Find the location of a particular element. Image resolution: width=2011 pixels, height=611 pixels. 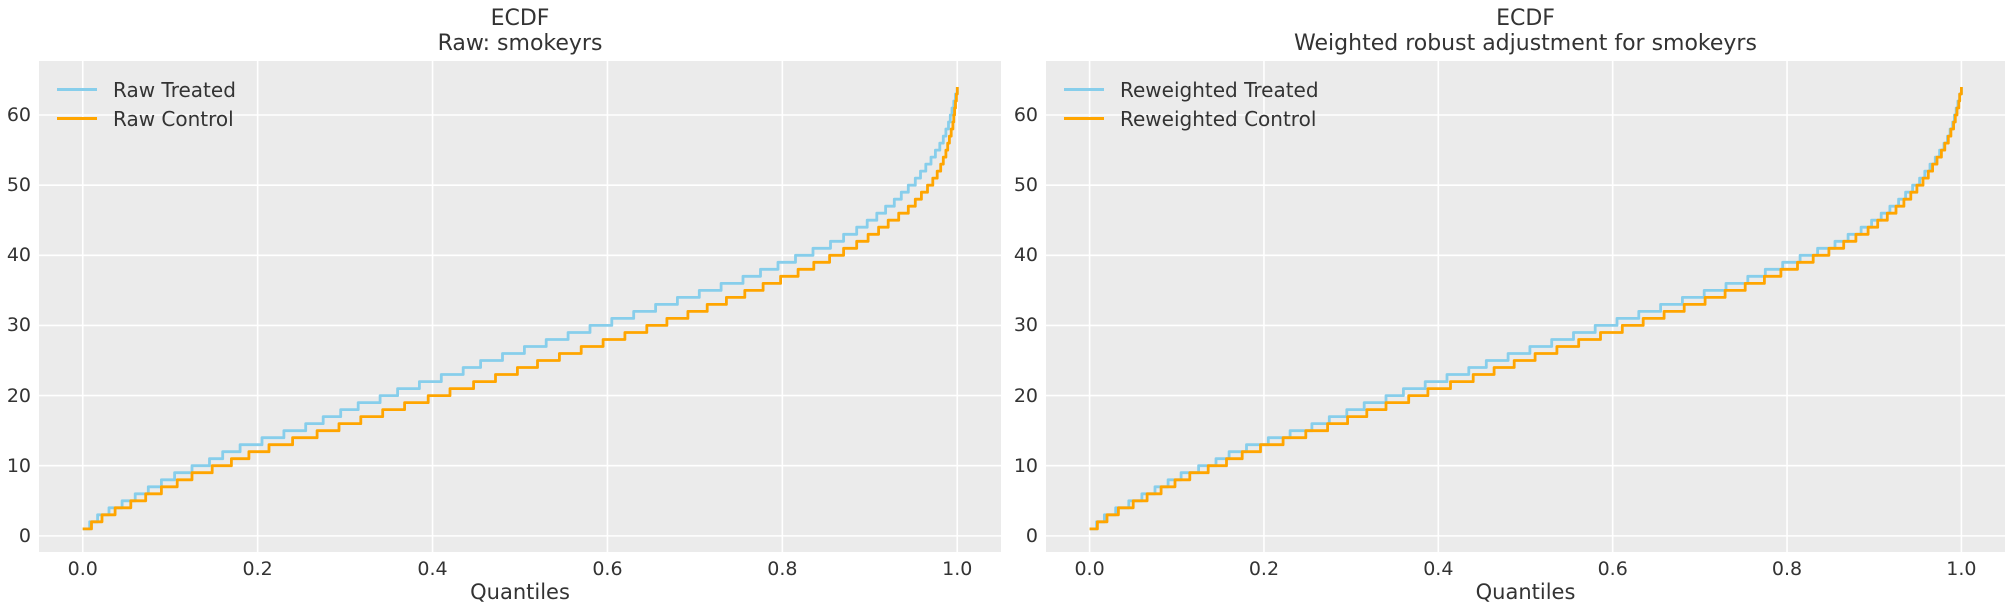

legend: Reweighted Treated Reweighted Control is located at coordinates (1191, 104).